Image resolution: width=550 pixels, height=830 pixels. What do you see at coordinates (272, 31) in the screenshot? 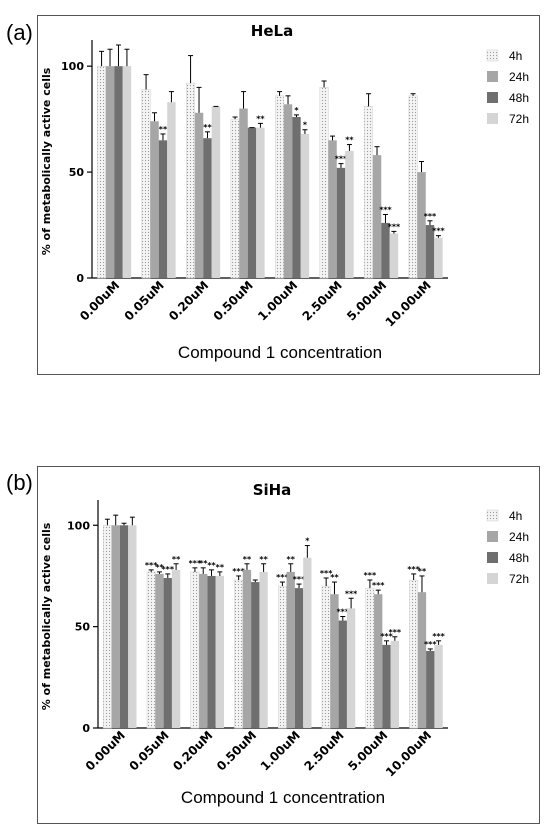
I see `chart-title: HeLa` at bounding box center [272, 31].